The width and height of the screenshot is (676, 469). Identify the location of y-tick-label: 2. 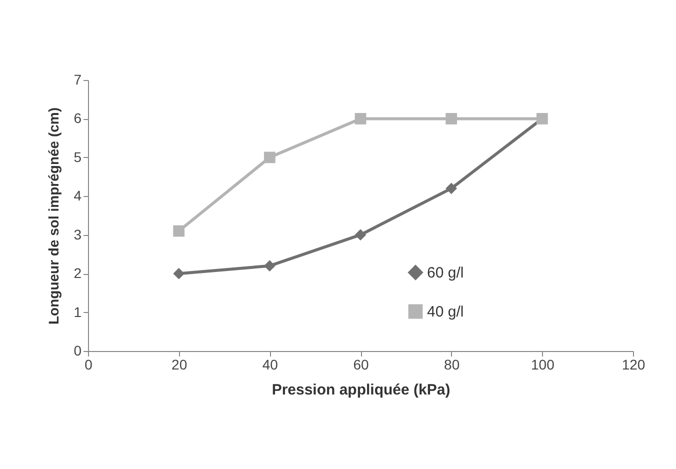
(78, 273).